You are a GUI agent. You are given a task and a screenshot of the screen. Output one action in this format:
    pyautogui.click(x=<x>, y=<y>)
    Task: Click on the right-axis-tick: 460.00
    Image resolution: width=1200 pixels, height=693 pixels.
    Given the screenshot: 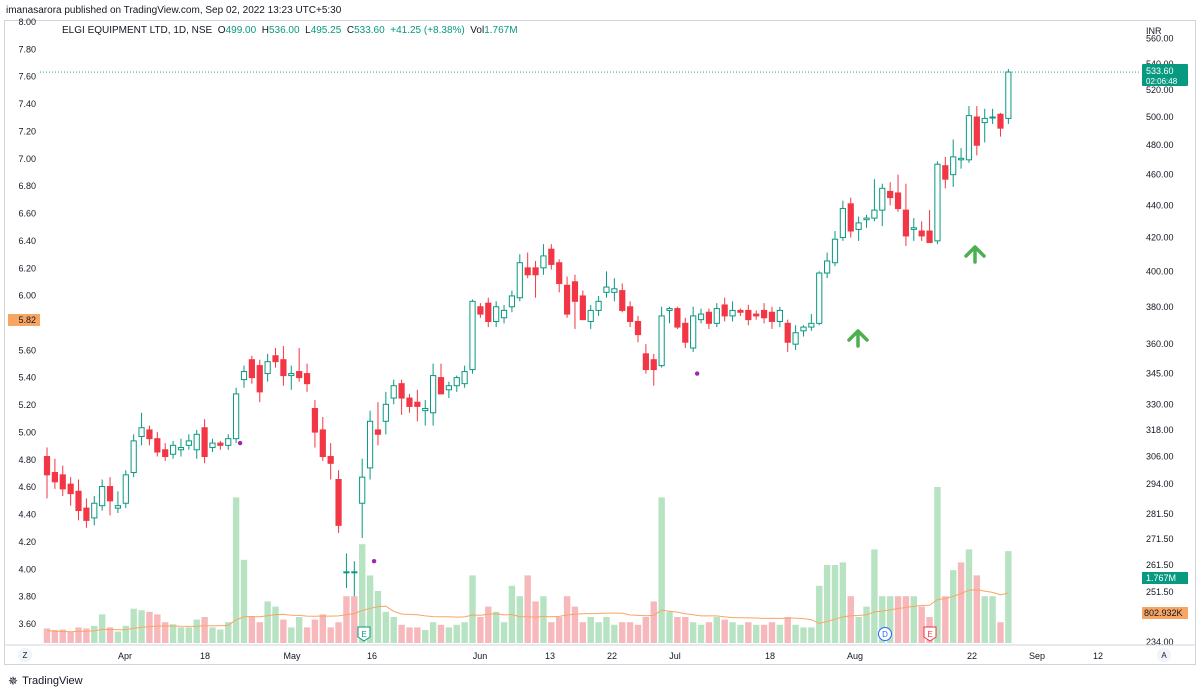 What is the action you would take?
    pyautogui.click(x=1160, y=175)
    